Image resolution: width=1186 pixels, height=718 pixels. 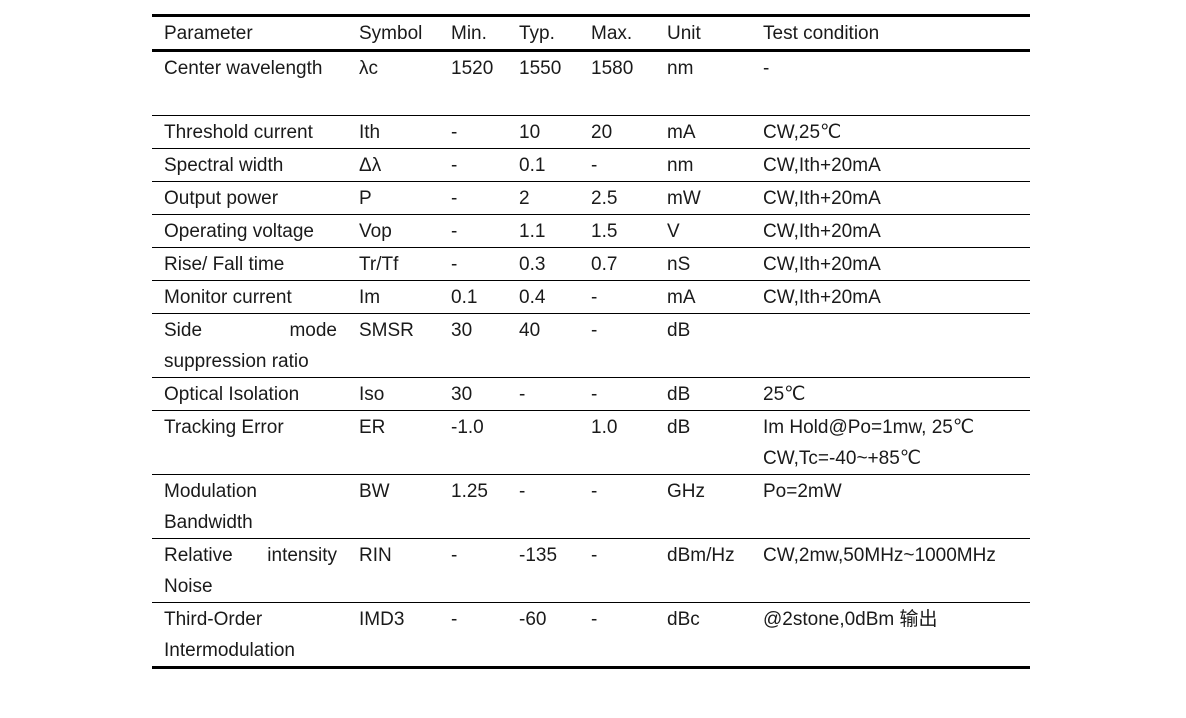 I want to click on table-cell: Im Hold@Po=1mw, 25℃ CW,Tc=-40~+85℃, so click(x=890, y=442).